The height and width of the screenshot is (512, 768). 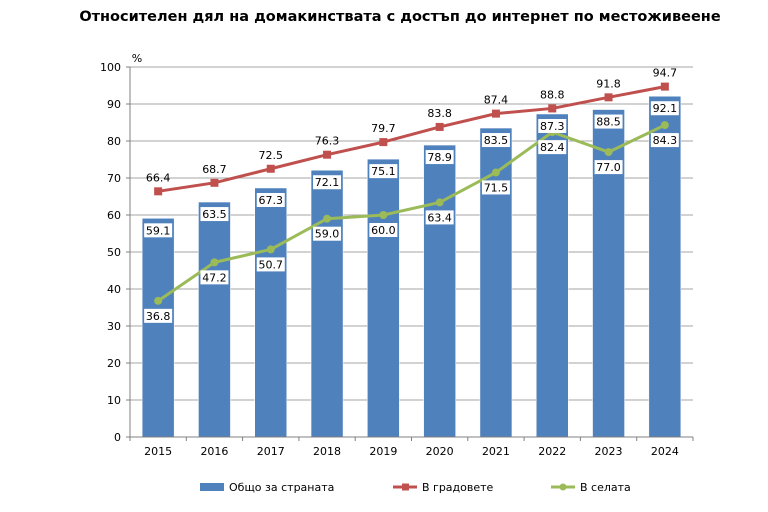 I want to click on x-tick-label: 2022, so click(x=552, y=451).